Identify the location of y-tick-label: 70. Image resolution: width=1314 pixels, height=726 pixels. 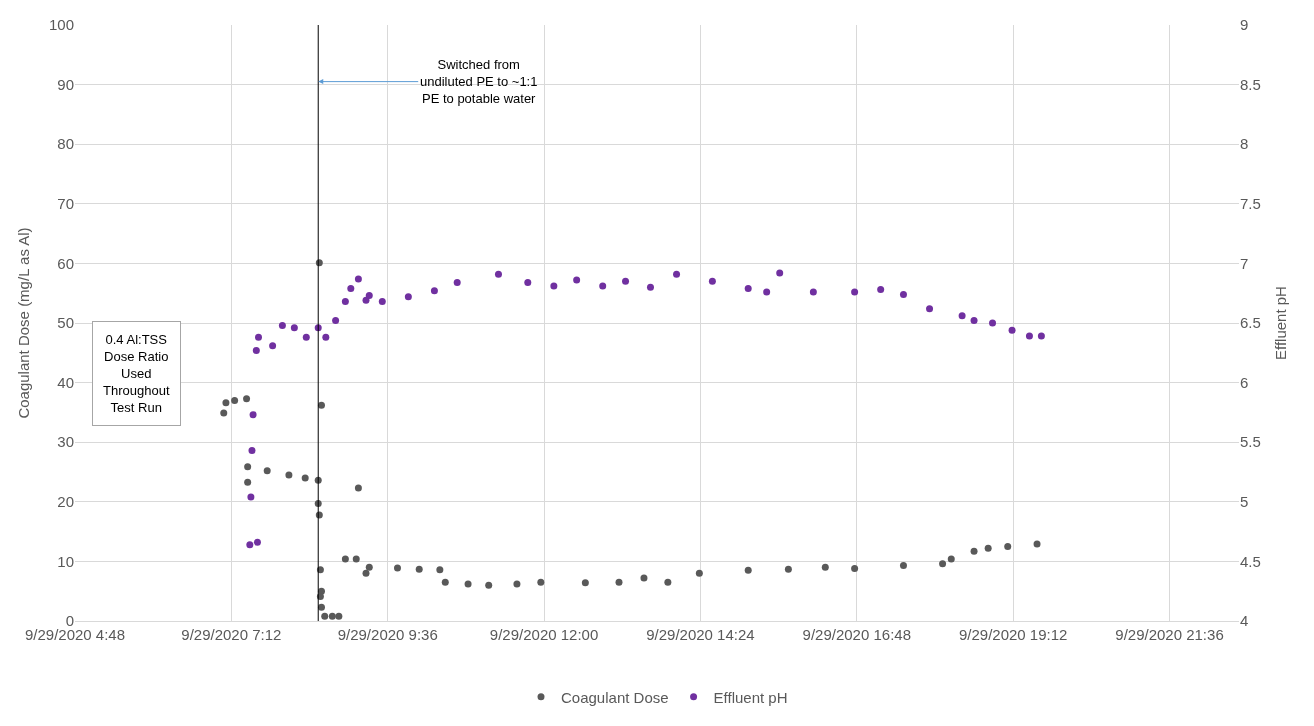
(65, 204).